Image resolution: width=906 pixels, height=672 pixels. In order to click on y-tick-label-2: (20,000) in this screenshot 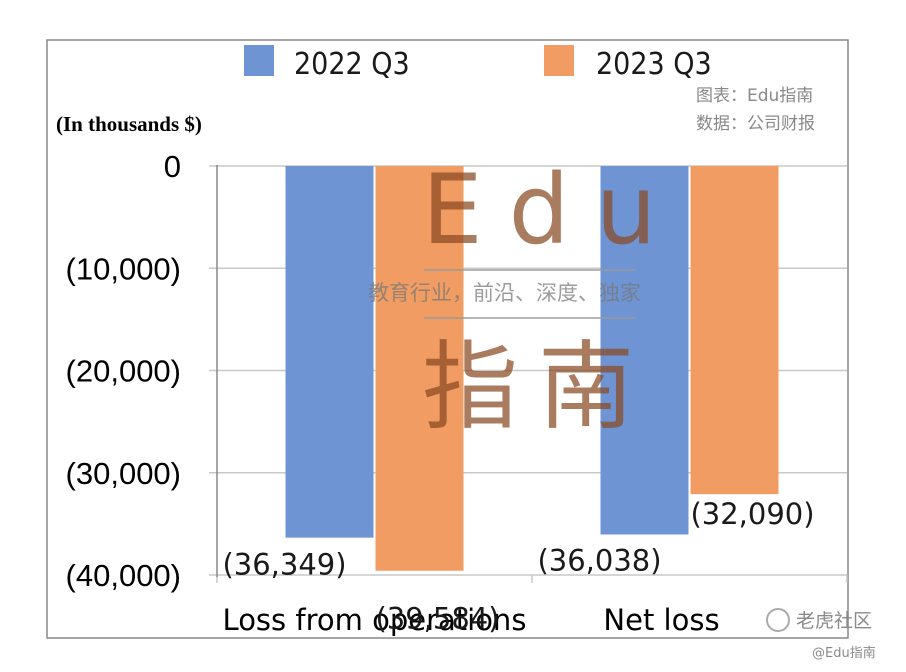, I will do `click(123, 371)`.